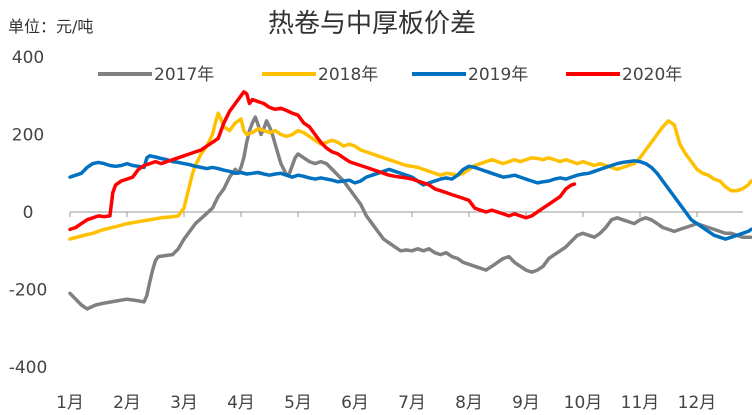 Image resolution: width=752 pixels, height=415 pixels. I want to click on y-tick-label: 400, so click(28, 58).